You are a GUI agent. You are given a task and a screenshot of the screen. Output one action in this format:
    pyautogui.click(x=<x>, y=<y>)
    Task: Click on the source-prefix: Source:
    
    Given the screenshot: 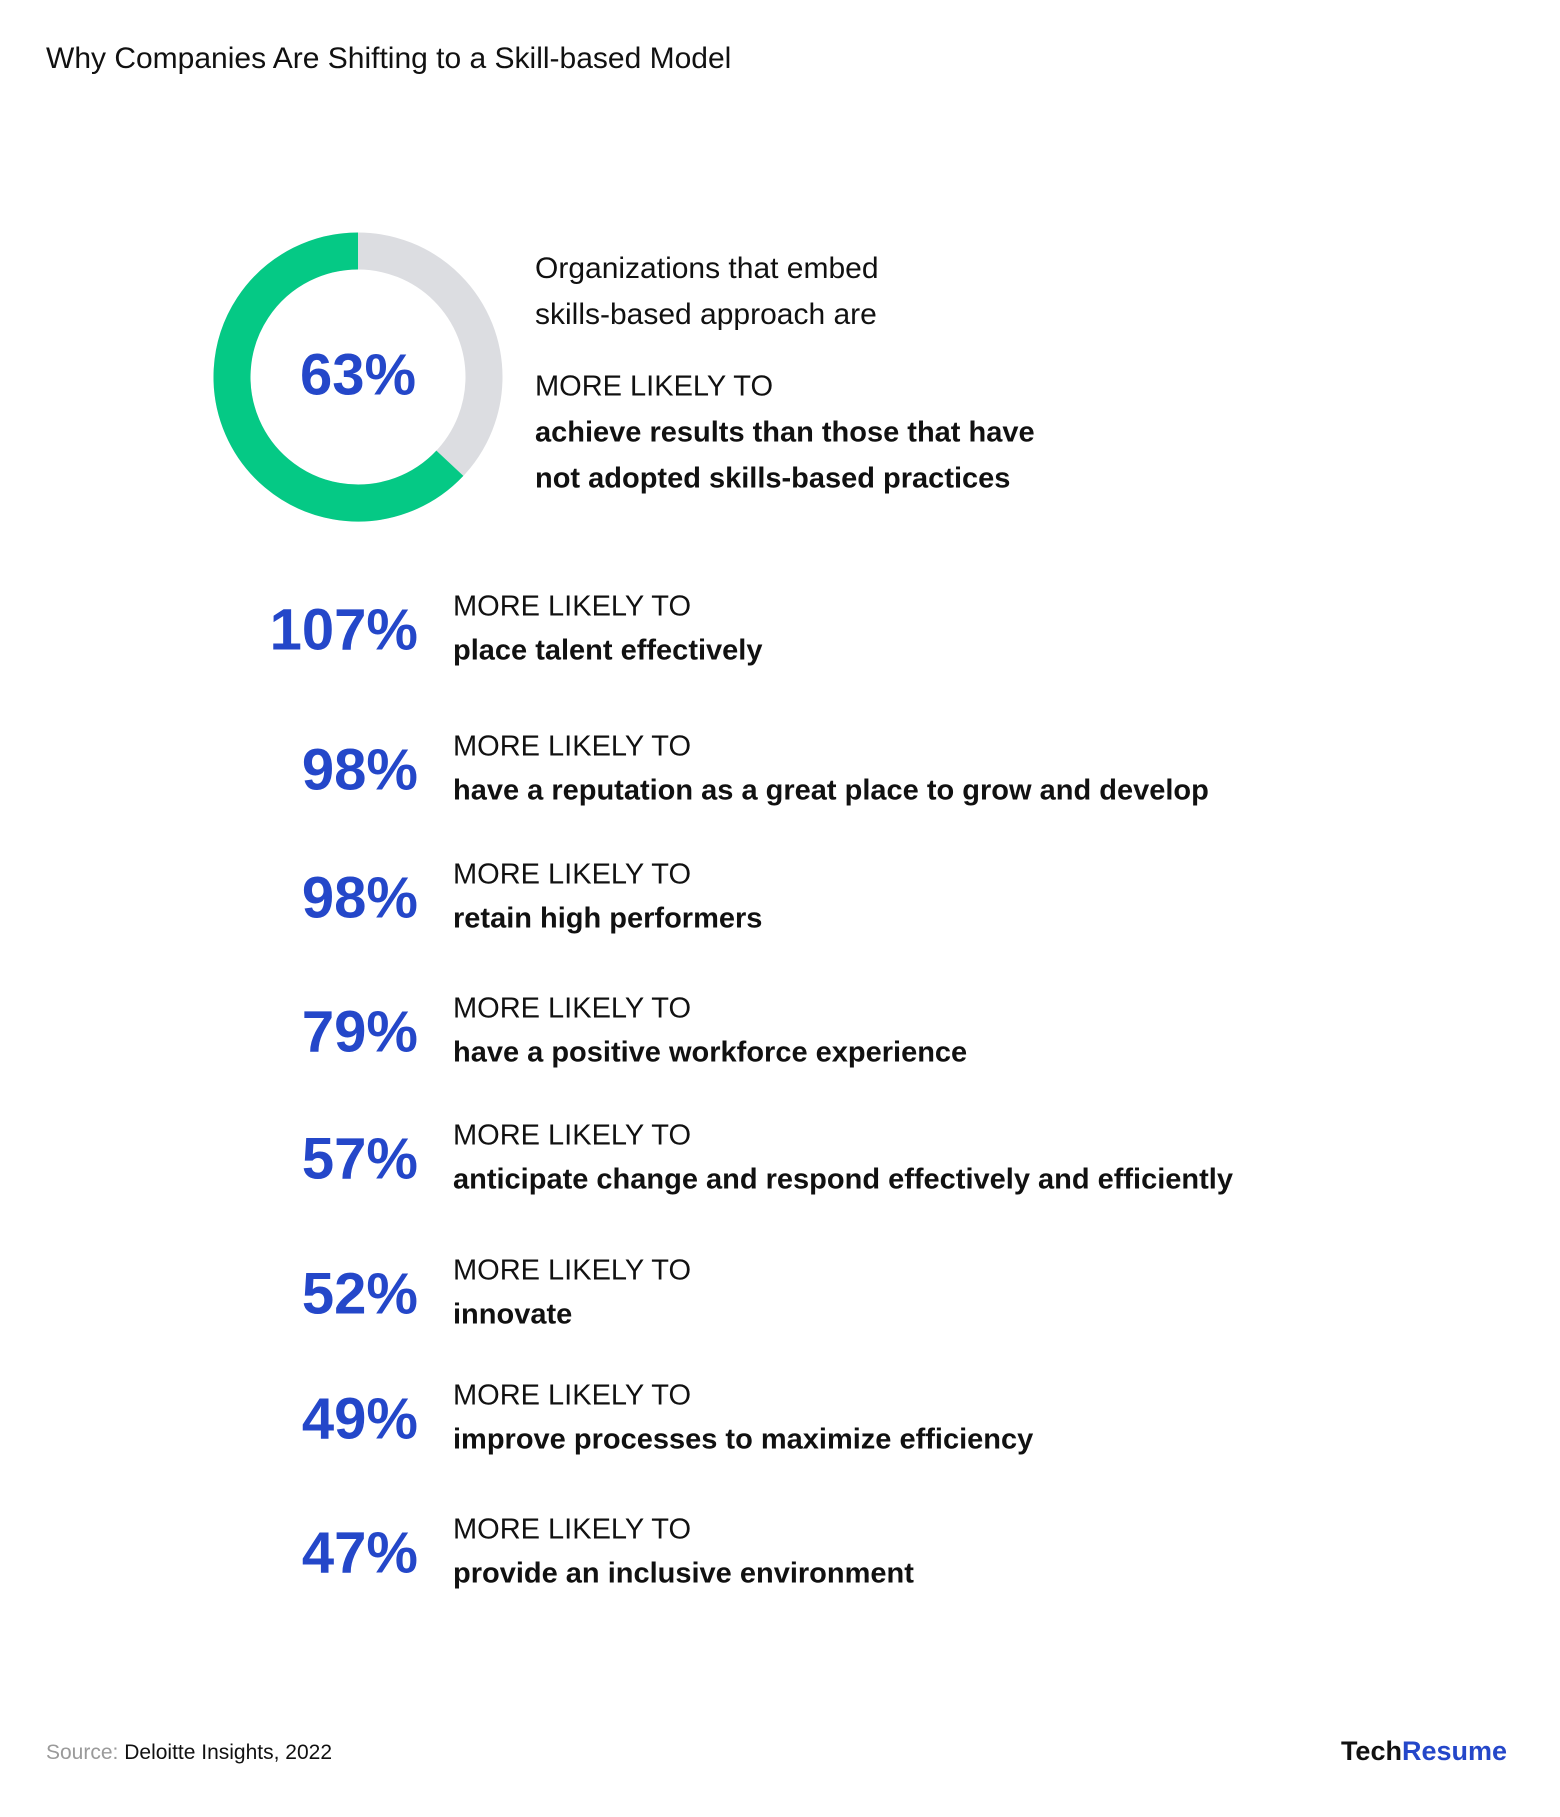 What is the action you would take?
    pyautogui.click(x=82, y=1752)
    